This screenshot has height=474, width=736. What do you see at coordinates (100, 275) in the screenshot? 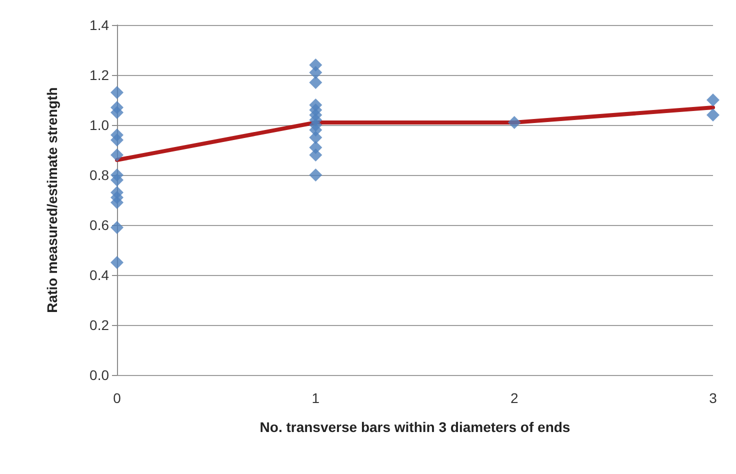
I see `y-tick-label: 0.4` at bounding box center [100, 275].